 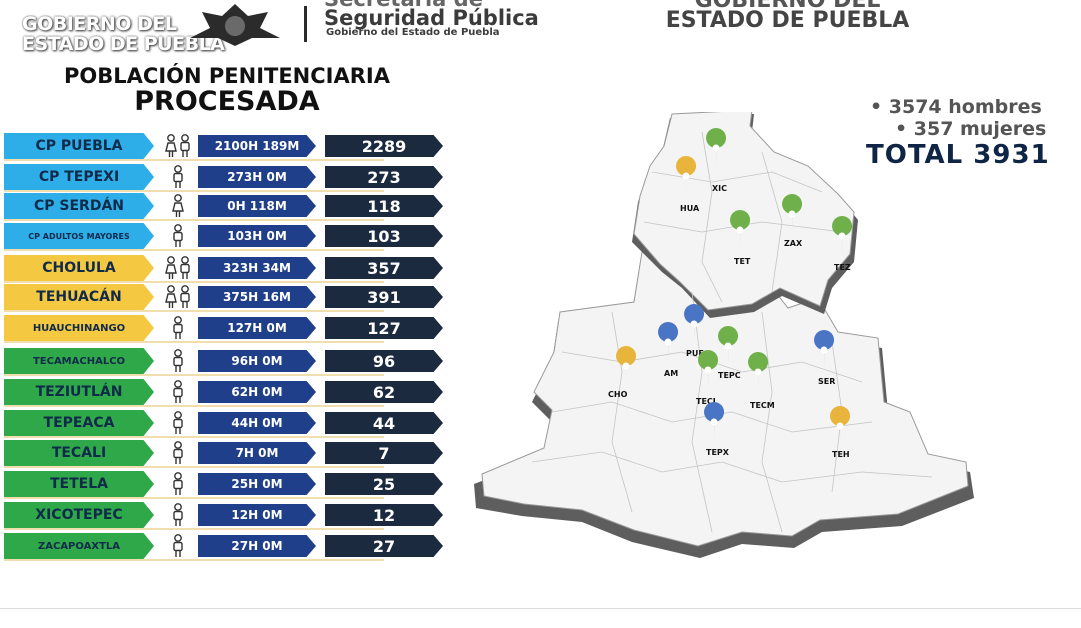 I want to click on men-women-count: 62H 0M, so click(x=257, y=392).